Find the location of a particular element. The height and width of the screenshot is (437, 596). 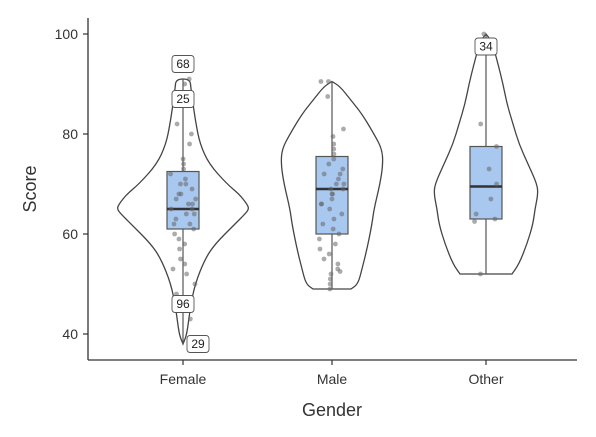

x-tick-label-other: Other is located at coordinates (485, 379).